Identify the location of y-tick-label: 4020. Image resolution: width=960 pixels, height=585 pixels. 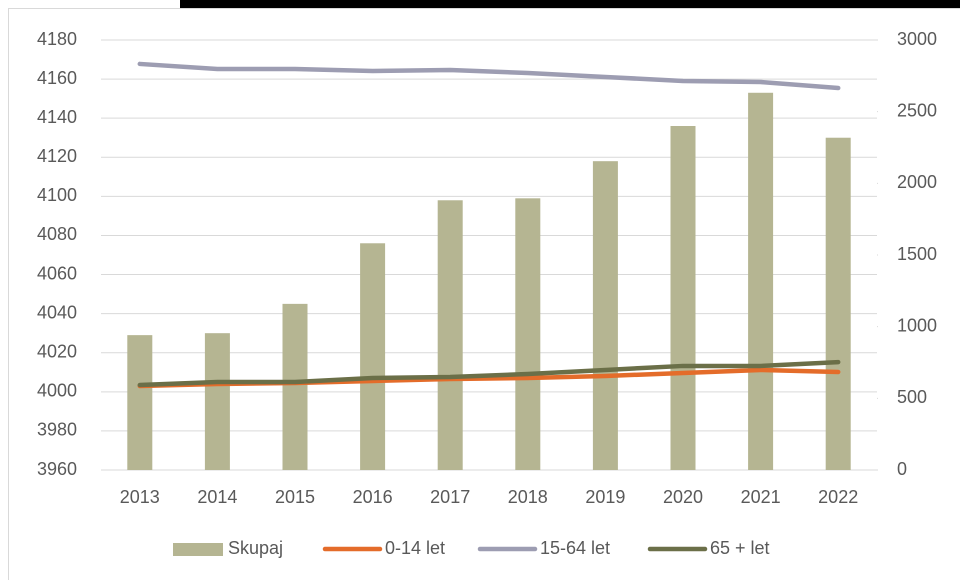
(57, 351).